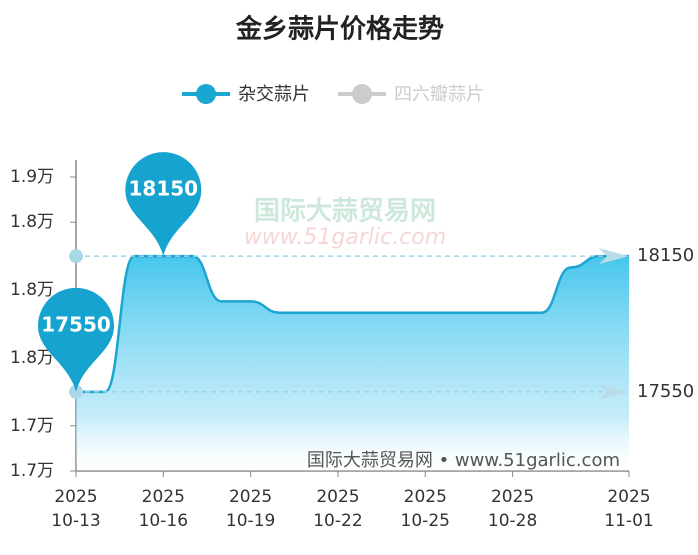  Describe the element at coordinates (274, 94) in the screenshot. I see `legend-label: 杂交蒜片` at that location.